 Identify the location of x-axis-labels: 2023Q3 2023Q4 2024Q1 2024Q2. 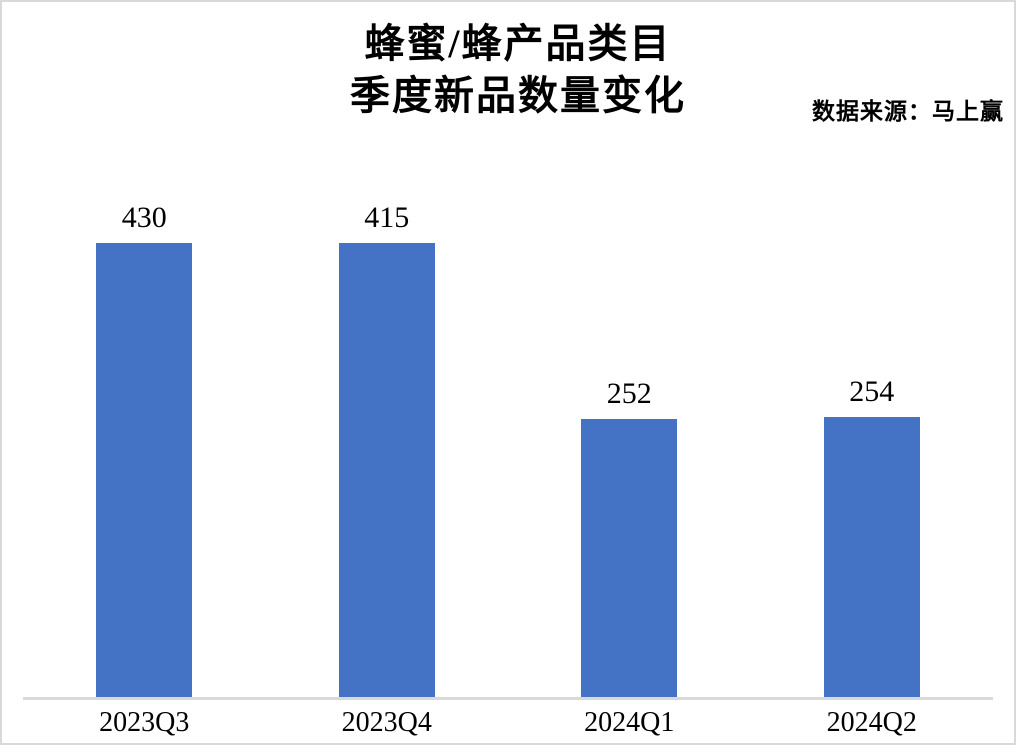
(508, 723).